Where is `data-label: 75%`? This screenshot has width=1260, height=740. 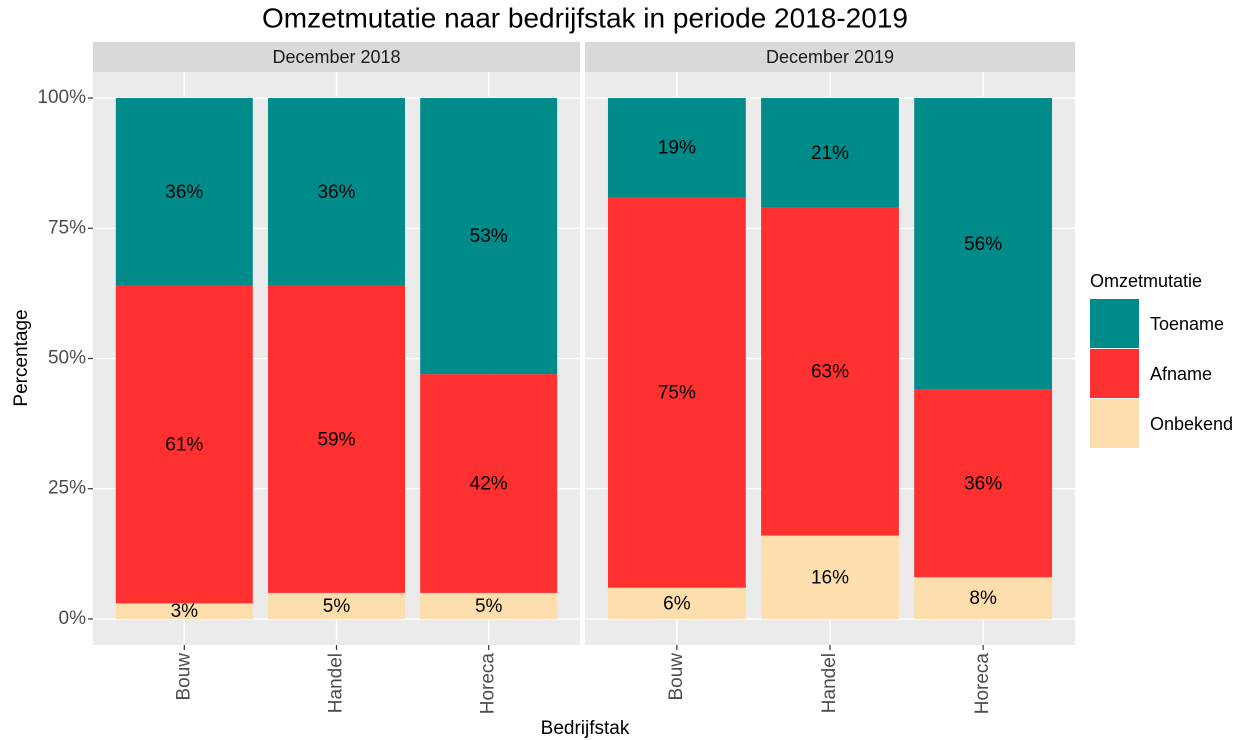 data-label: 75% is located at coordinates (677, 392).